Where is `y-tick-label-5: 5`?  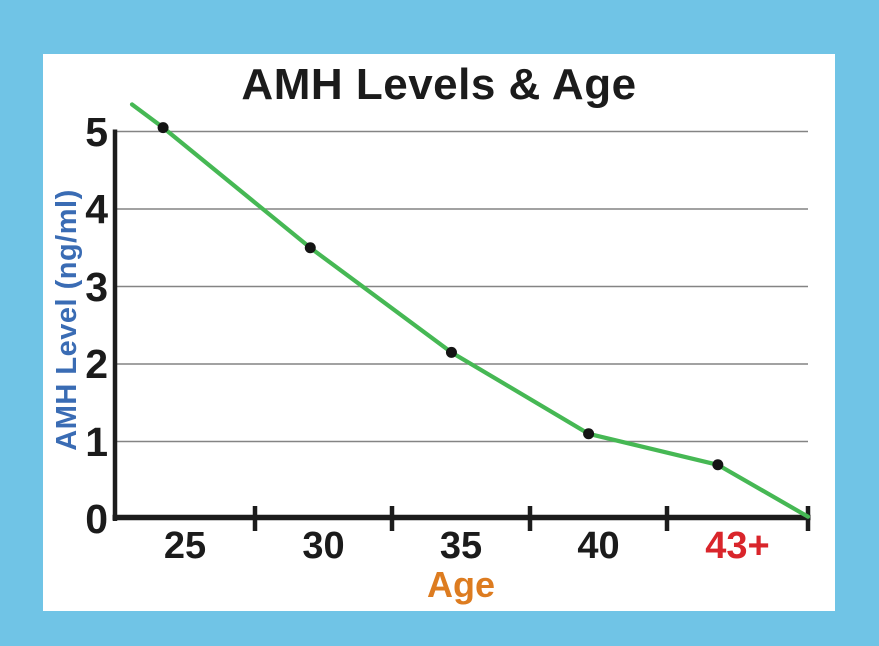 y-tick-label-5: 5 is located at coordinates (96, 131).